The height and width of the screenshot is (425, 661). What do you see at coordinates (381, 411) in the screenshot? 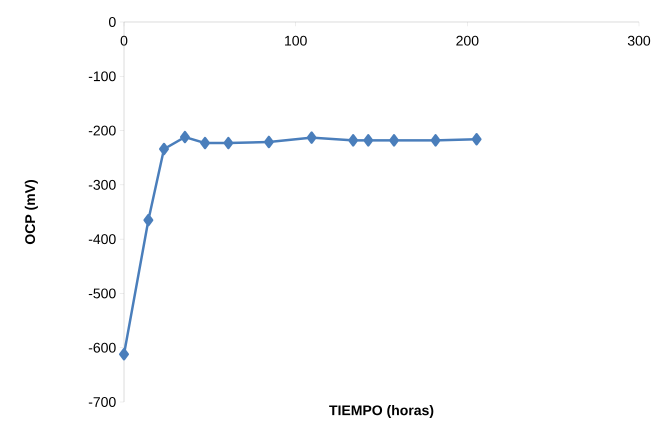
I see `x-axis-title: TIEMPO (horas)` at bounding box center [381, 411].